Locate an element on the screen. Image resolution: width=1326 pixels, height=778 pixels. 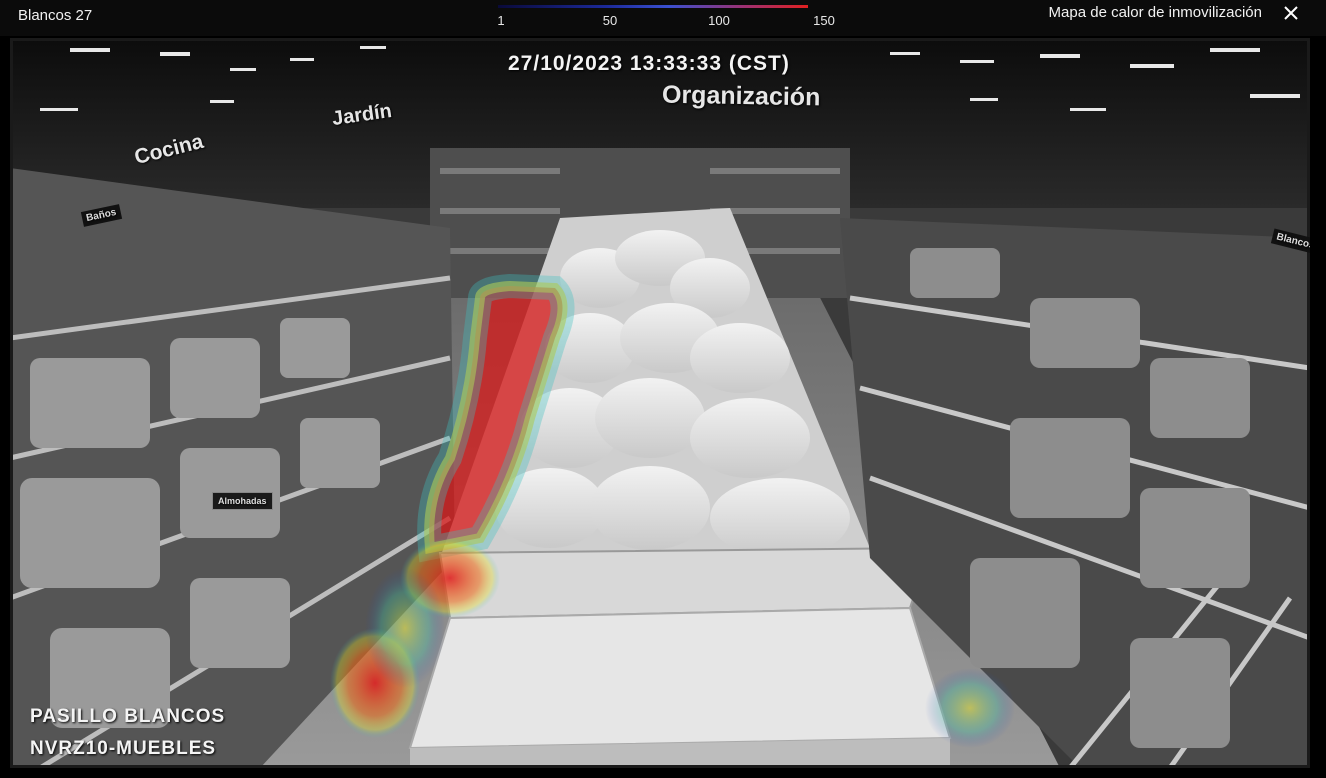
osd-camera-name: NVRZ10-MUEBLES is located at coordinates (123, 748).